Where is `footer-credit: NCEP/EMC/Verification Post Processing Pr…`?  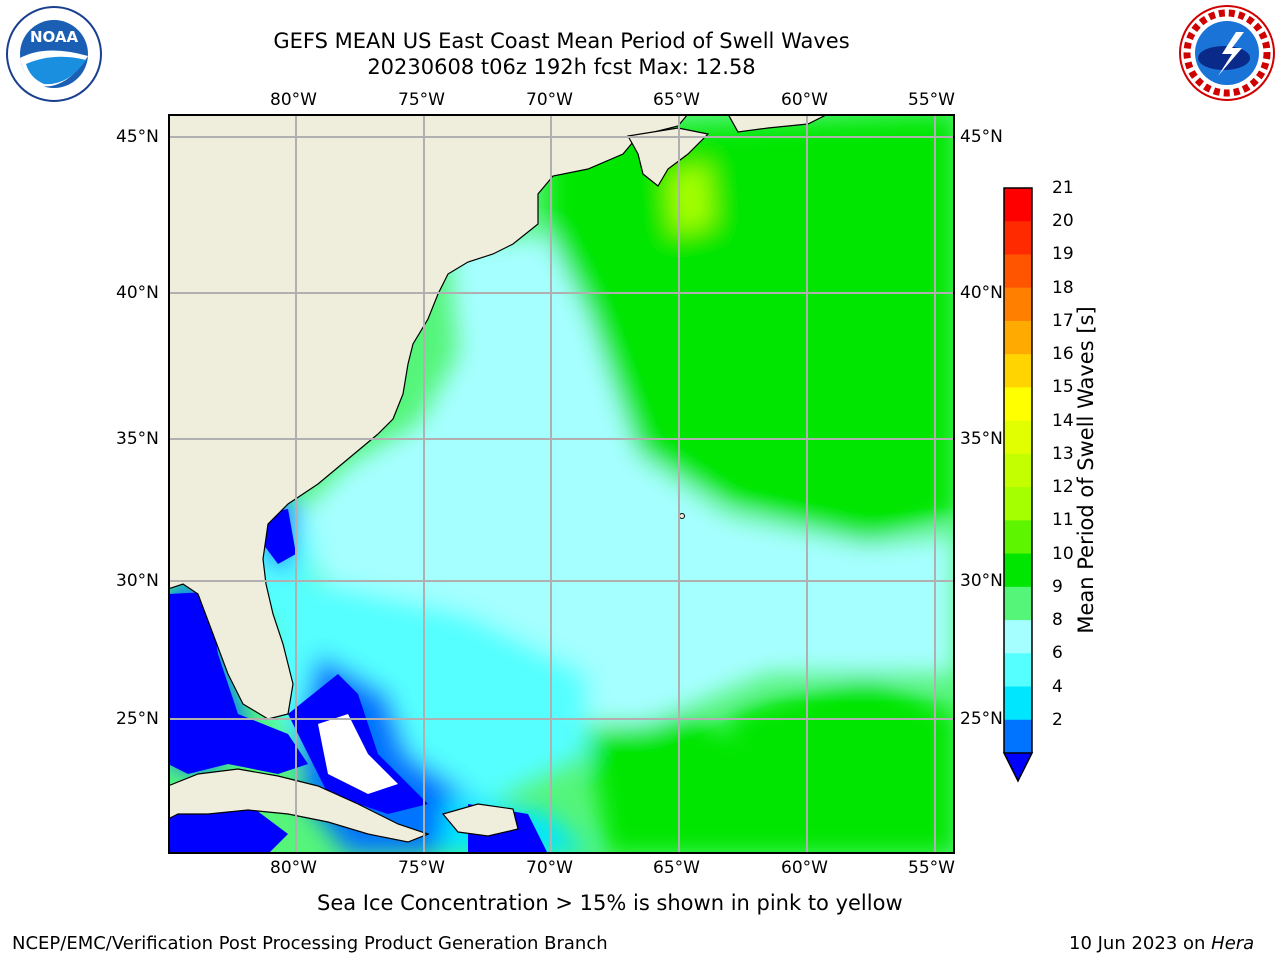
footer-credit: NCEP/EMC/Verification Post Processing Pr… is located at coordinates (310, 943).